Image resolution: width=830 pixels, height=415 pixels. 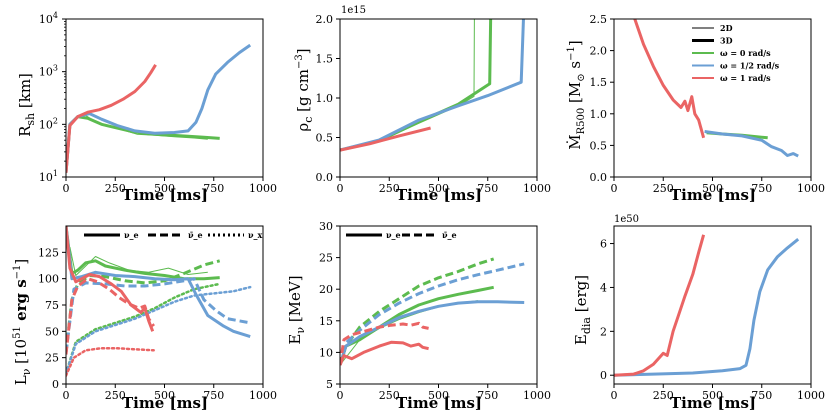 What do you see at coordinates (326, 289) in the screenshot?
I see `y-tick-label: 20` at bounding box center [326, 289].